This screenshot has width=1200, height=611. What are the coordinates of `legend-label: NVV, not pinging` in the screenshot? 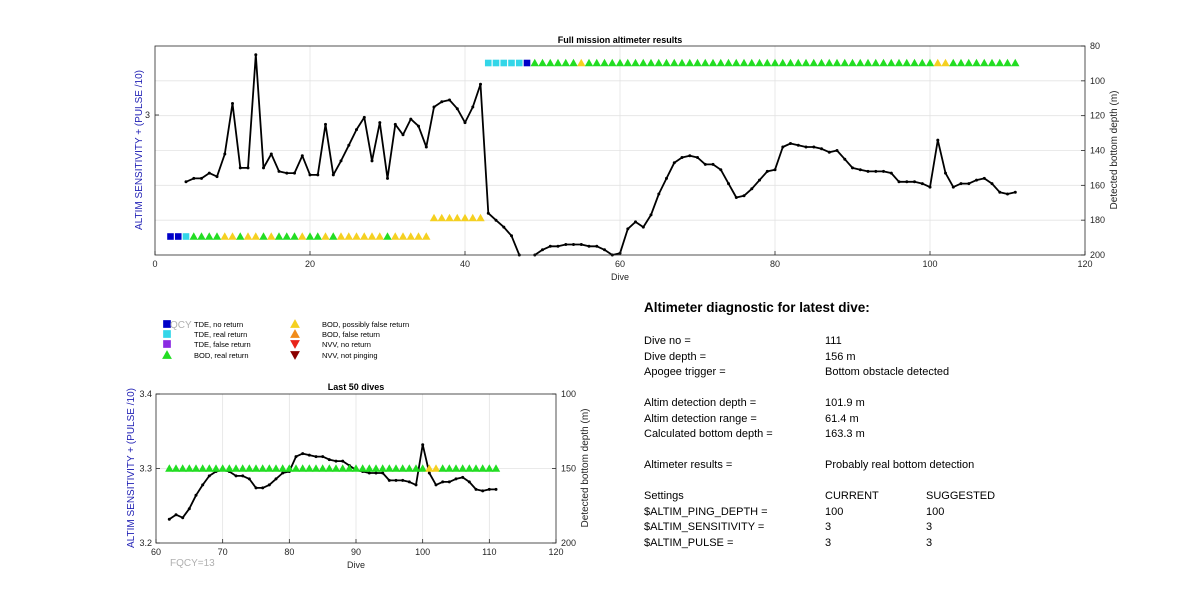 It's located at (350, 355).